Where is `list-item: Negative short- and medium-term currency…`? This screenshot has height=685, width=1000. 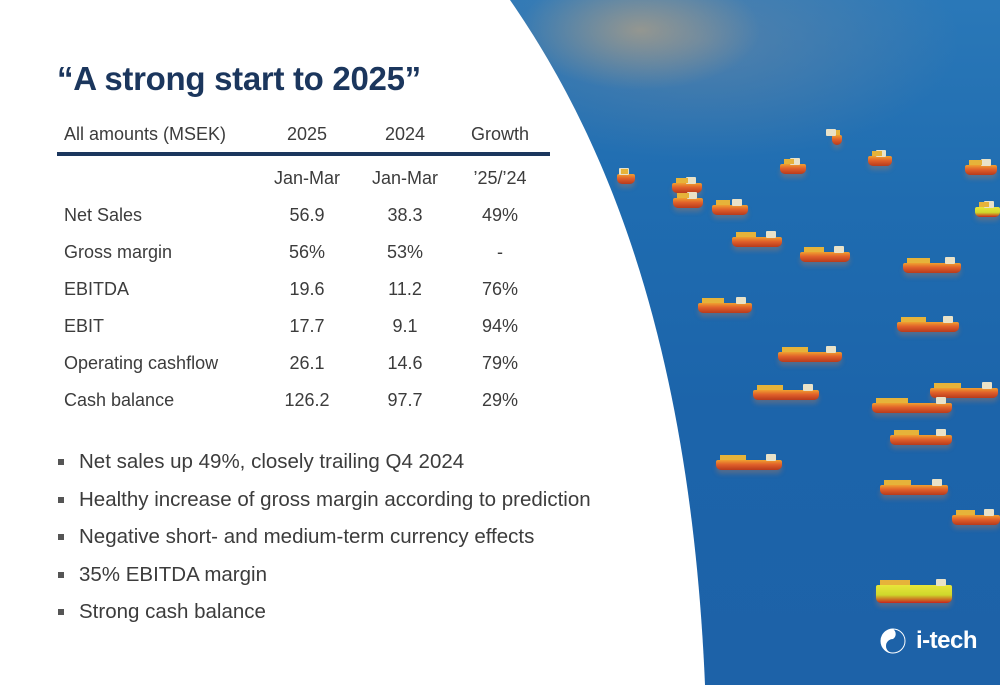
list-item: Negative short- and medium-term currency… is located at coordinates (324, 544).